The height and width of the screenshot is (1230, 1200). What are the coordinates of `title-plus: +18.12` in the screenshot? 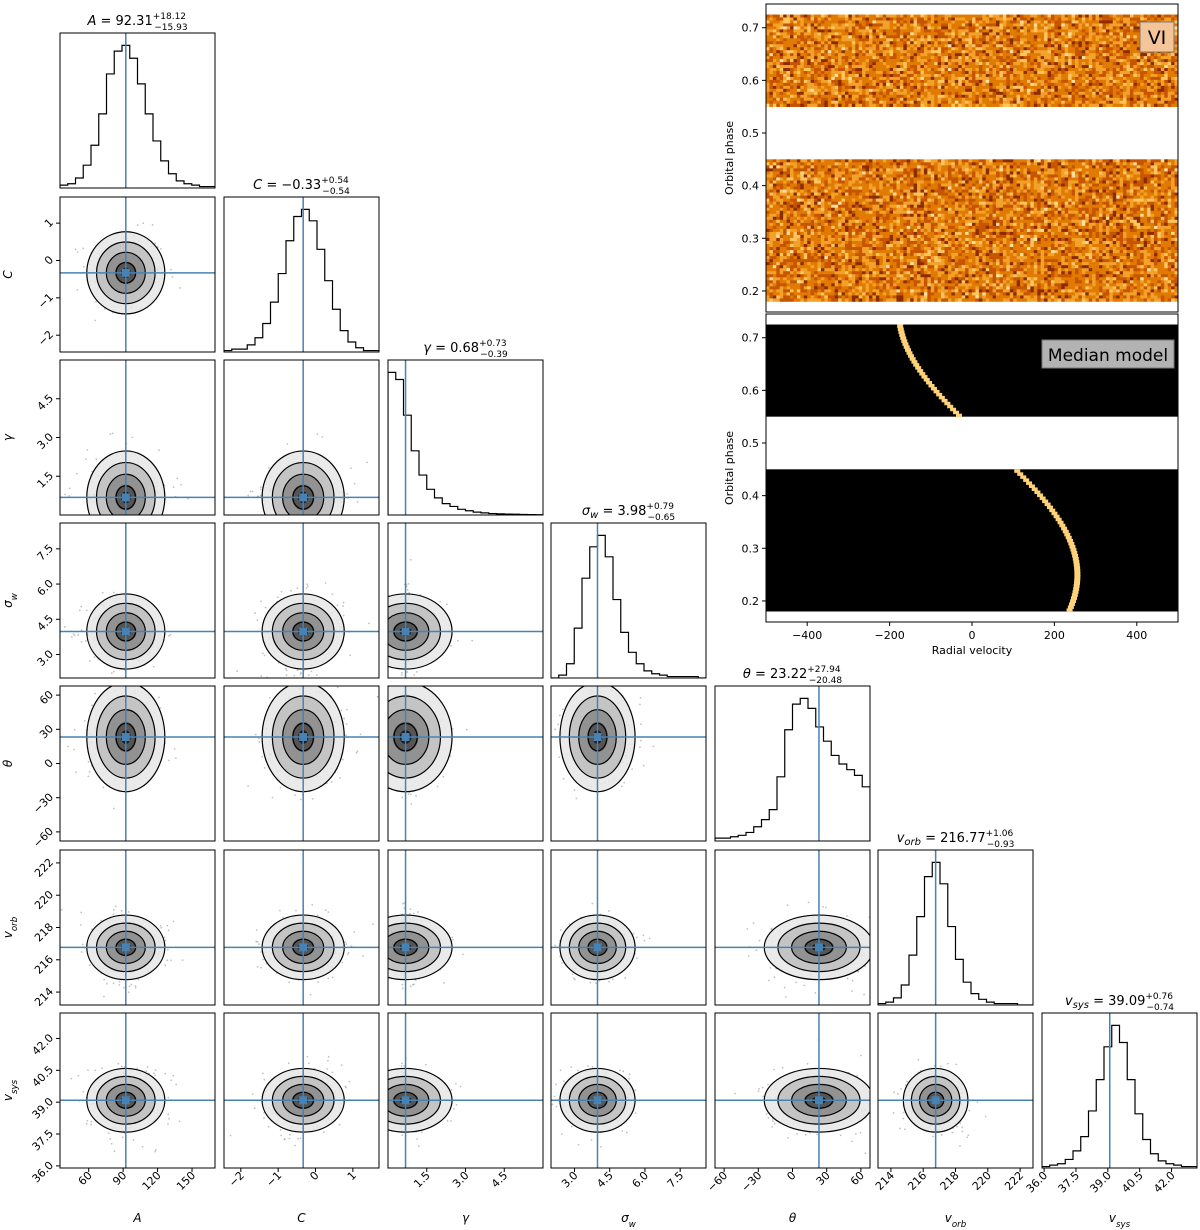 It's located at (169, 17).